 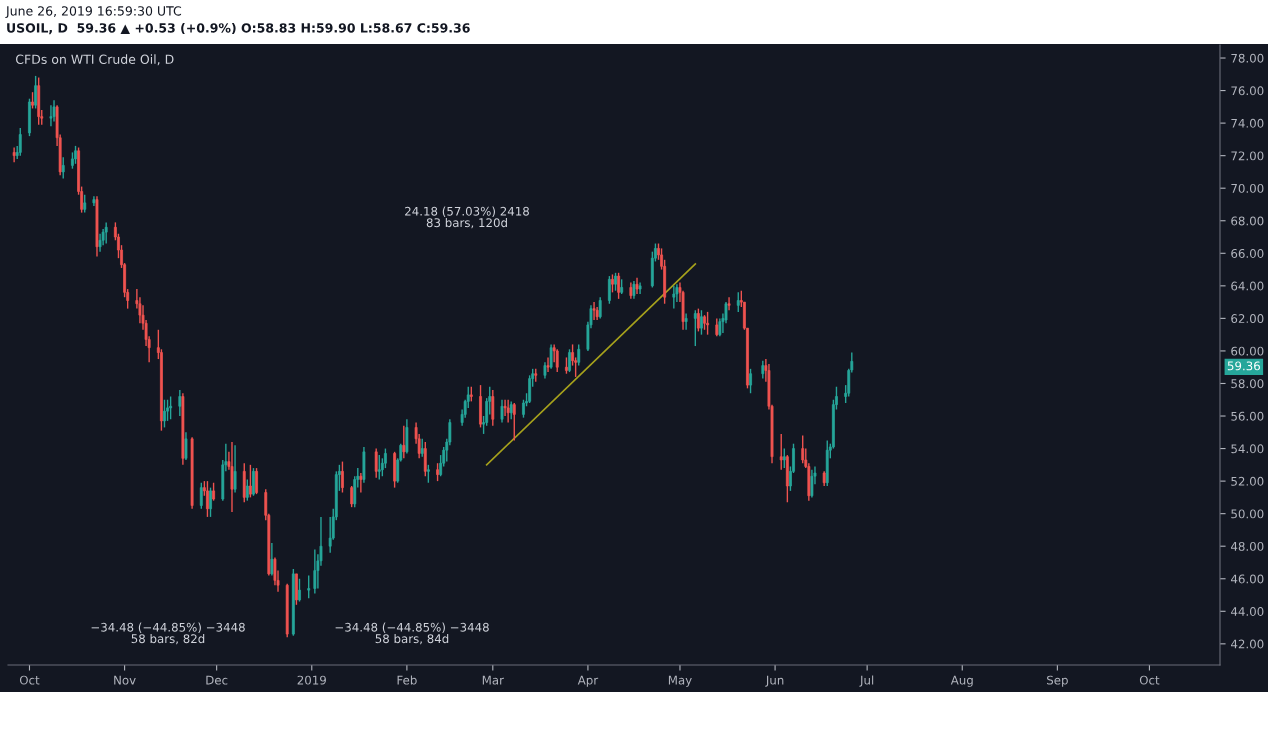 What do you see at coordinates (1247, 644) in the screenshot?
I see `y-tick-label: 42.00` at bounding box center [1247, 644].